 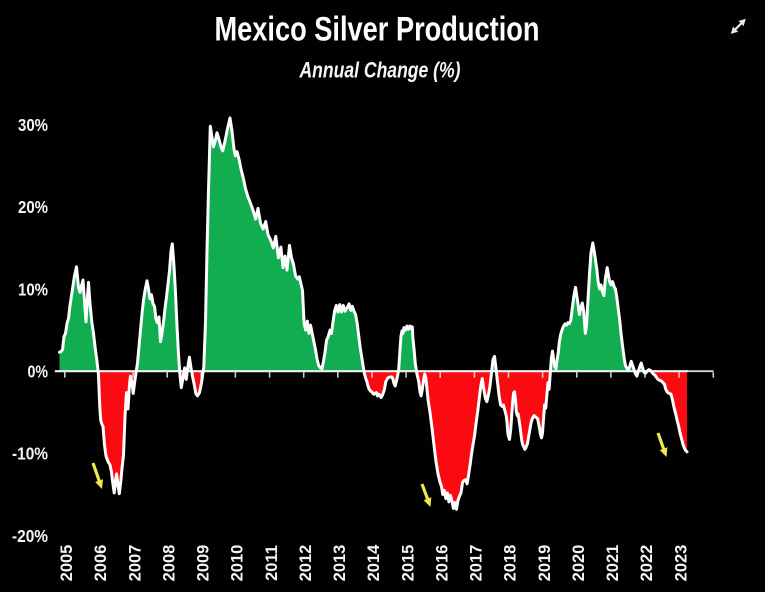 What do you see at coordinates (511, 563) in the screenshot?
I see `svg-text: 2018` at bounding box center [511, 563].